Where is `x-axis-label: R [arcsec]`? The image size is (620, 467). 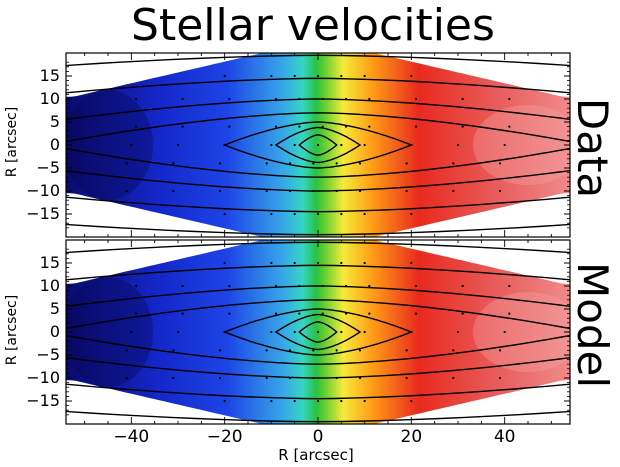
x-axis-label: R [arcsec] is located at coordinates (315, 455).